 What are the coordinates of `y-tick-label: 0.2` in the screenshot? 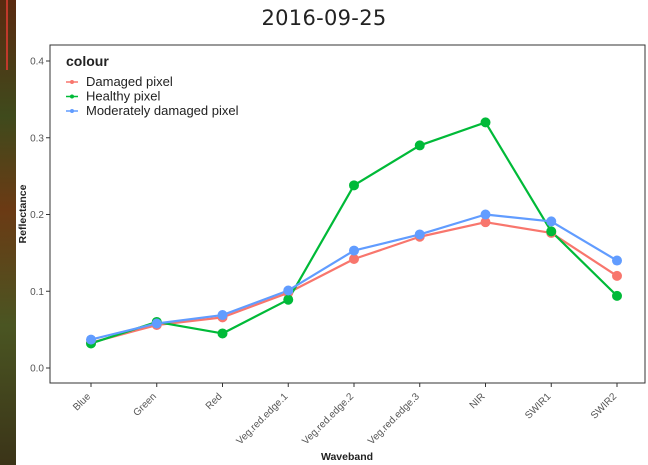 It's located at (37, 215).